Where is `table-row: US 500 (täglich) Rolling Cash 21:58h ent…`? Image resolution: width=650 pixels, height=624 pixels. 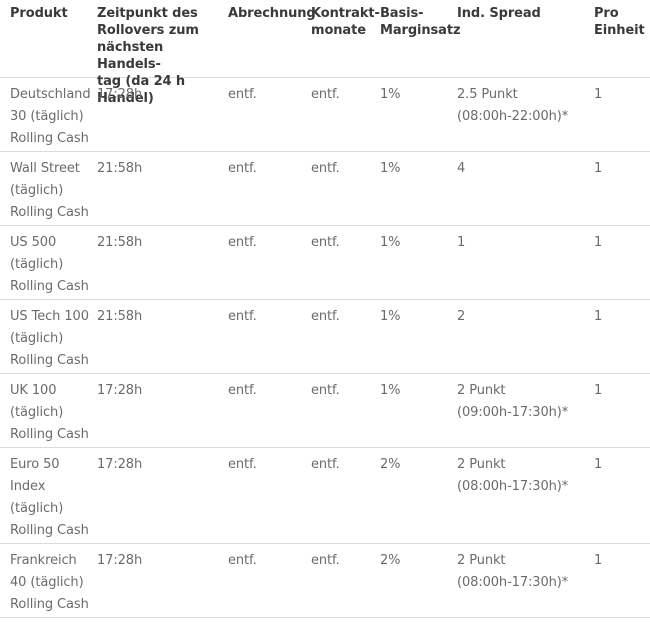
table-row: US 500 (täglich) Rolling Cash 21:58h ent… is located at coordinates (325, 263).